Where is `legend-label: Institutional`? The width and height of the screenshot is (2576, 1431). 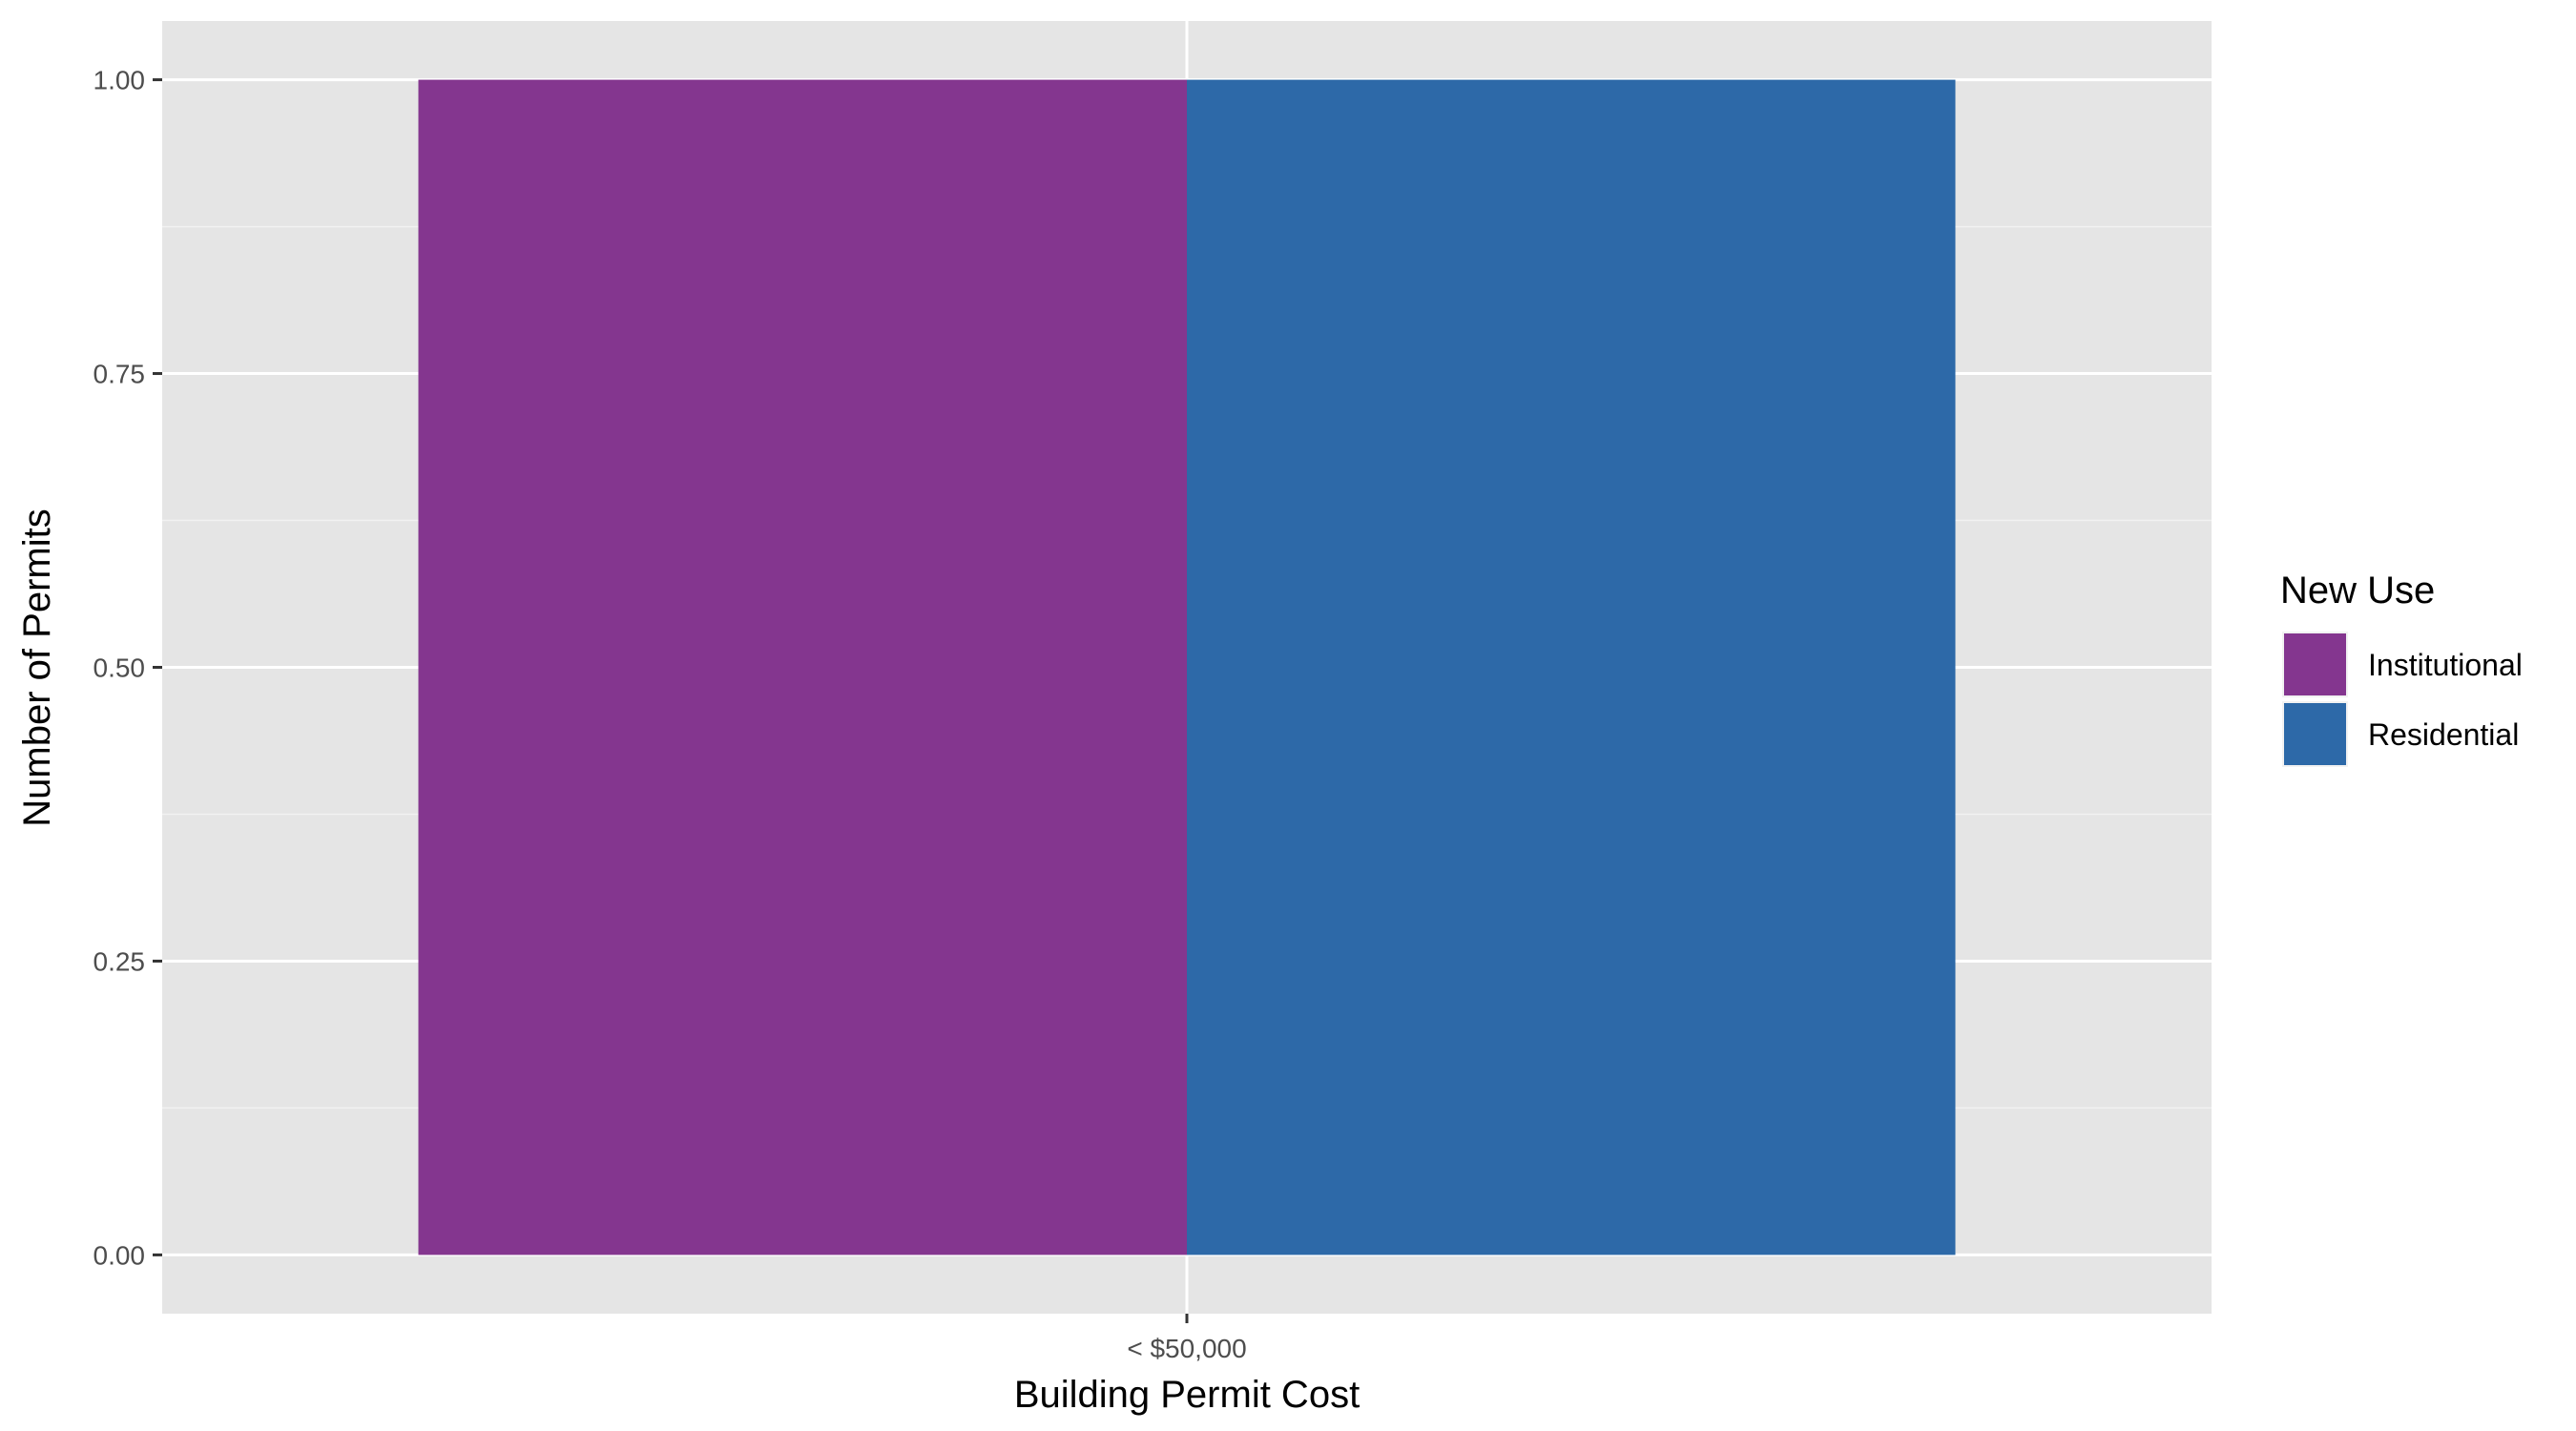
legend-label: Institutional is located at coordinates (2445, 665).